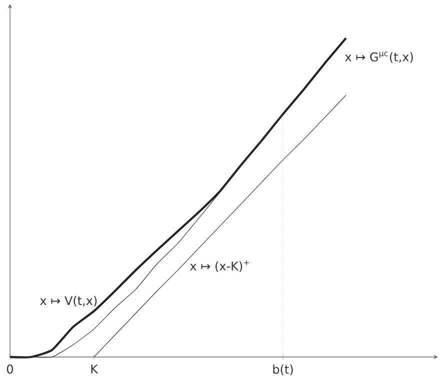  Describe the element at coordinates (219, 266) in the screenshot. I see `annotation: x ↦ (x-K)$^{+}$` at that location.